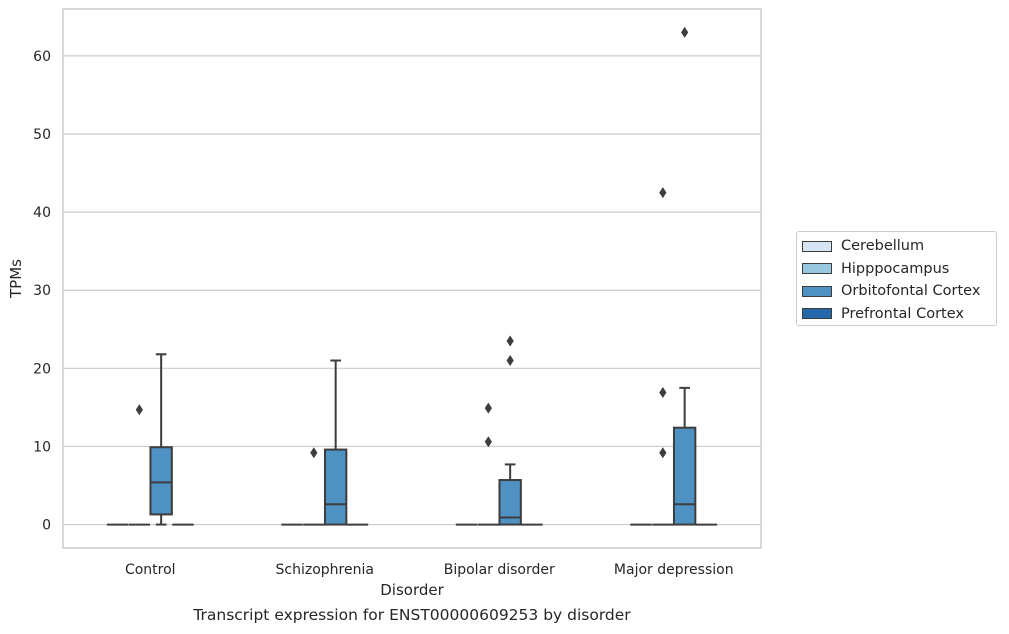 The width and height of the screenshot is (1009, 634). What do you see at coordinates (42, 369) in the screenshot?
I see `y-tick-label: 20` at bounding box center [42, 369].